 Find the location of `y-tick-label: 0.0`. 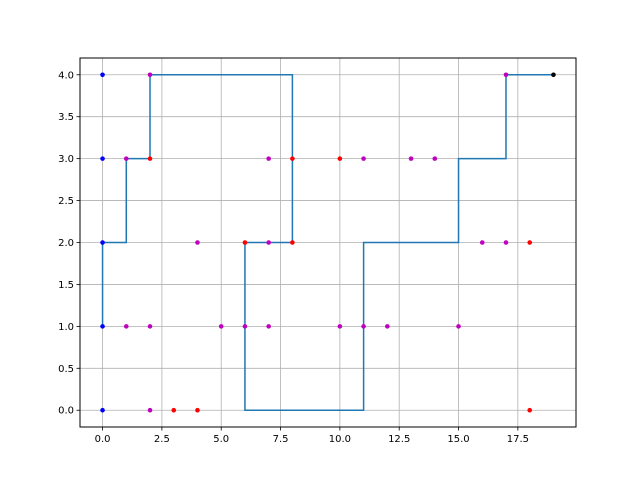

y-tick-label: 0.0 is located at coordinates (66, 411).